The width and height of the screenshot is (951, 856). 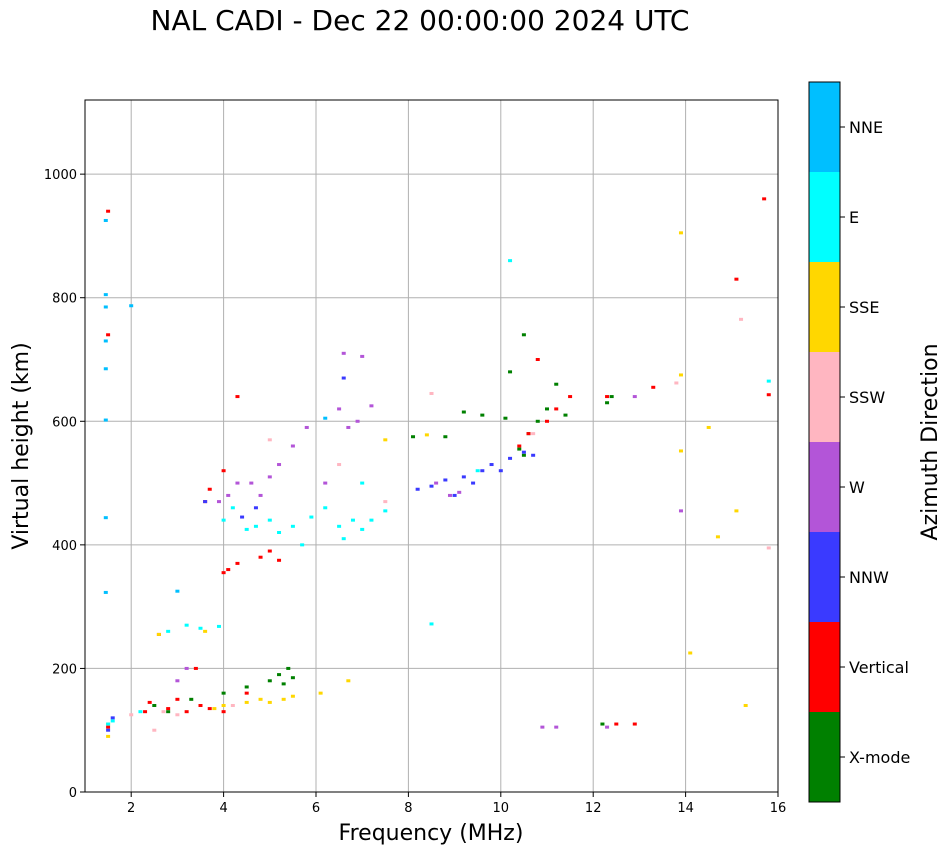 What do you see at coordinates (854, 217) in the screenshot?
I see `colorbar-tick-label: E` at bounding box center [854, 217].